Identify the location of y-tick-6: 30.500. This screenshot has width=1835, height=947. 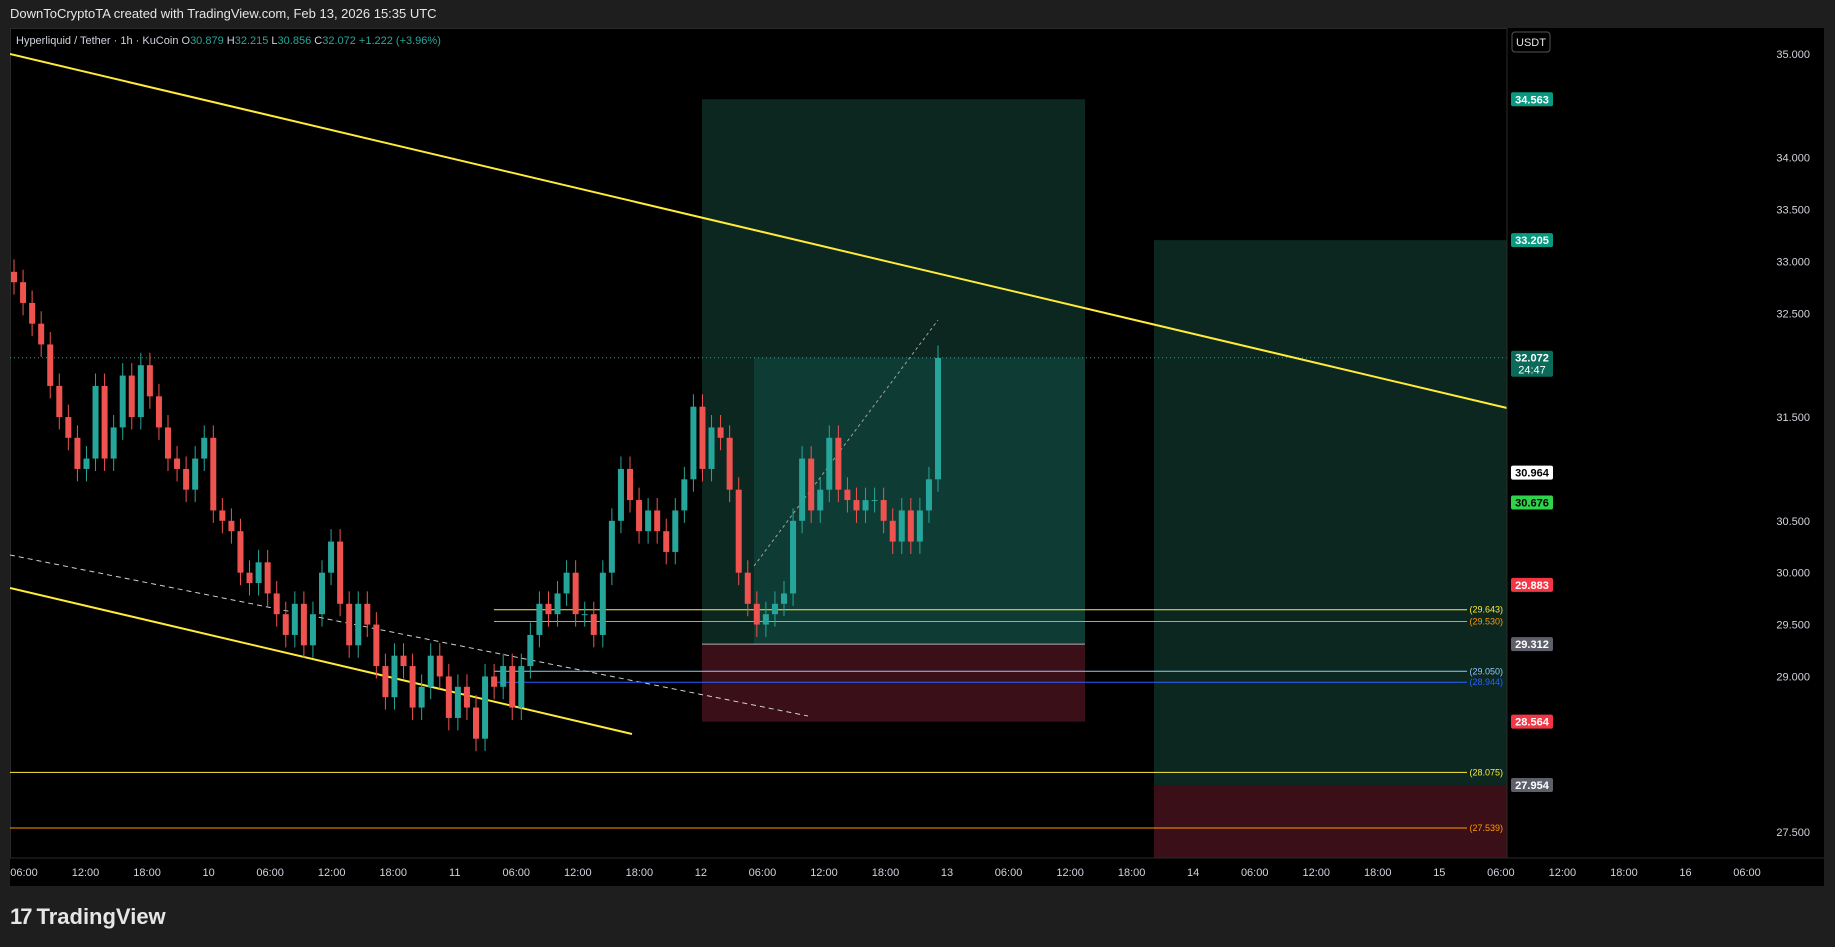
(1793, 522).